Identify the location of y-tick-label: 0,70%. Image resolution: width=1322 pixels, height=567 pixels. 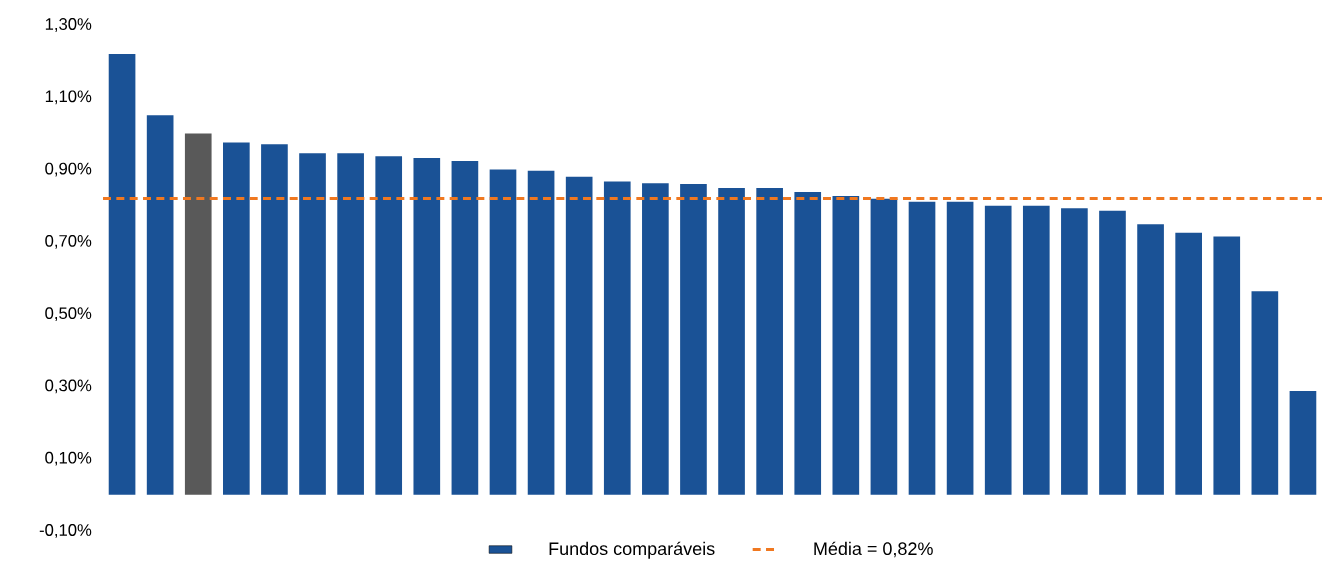
(68, 241).